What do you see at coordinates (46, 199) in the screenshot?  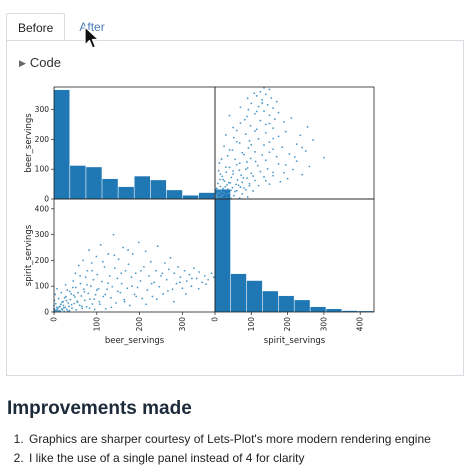 I see `tick-label: 0` at bounding box center [46, 199].